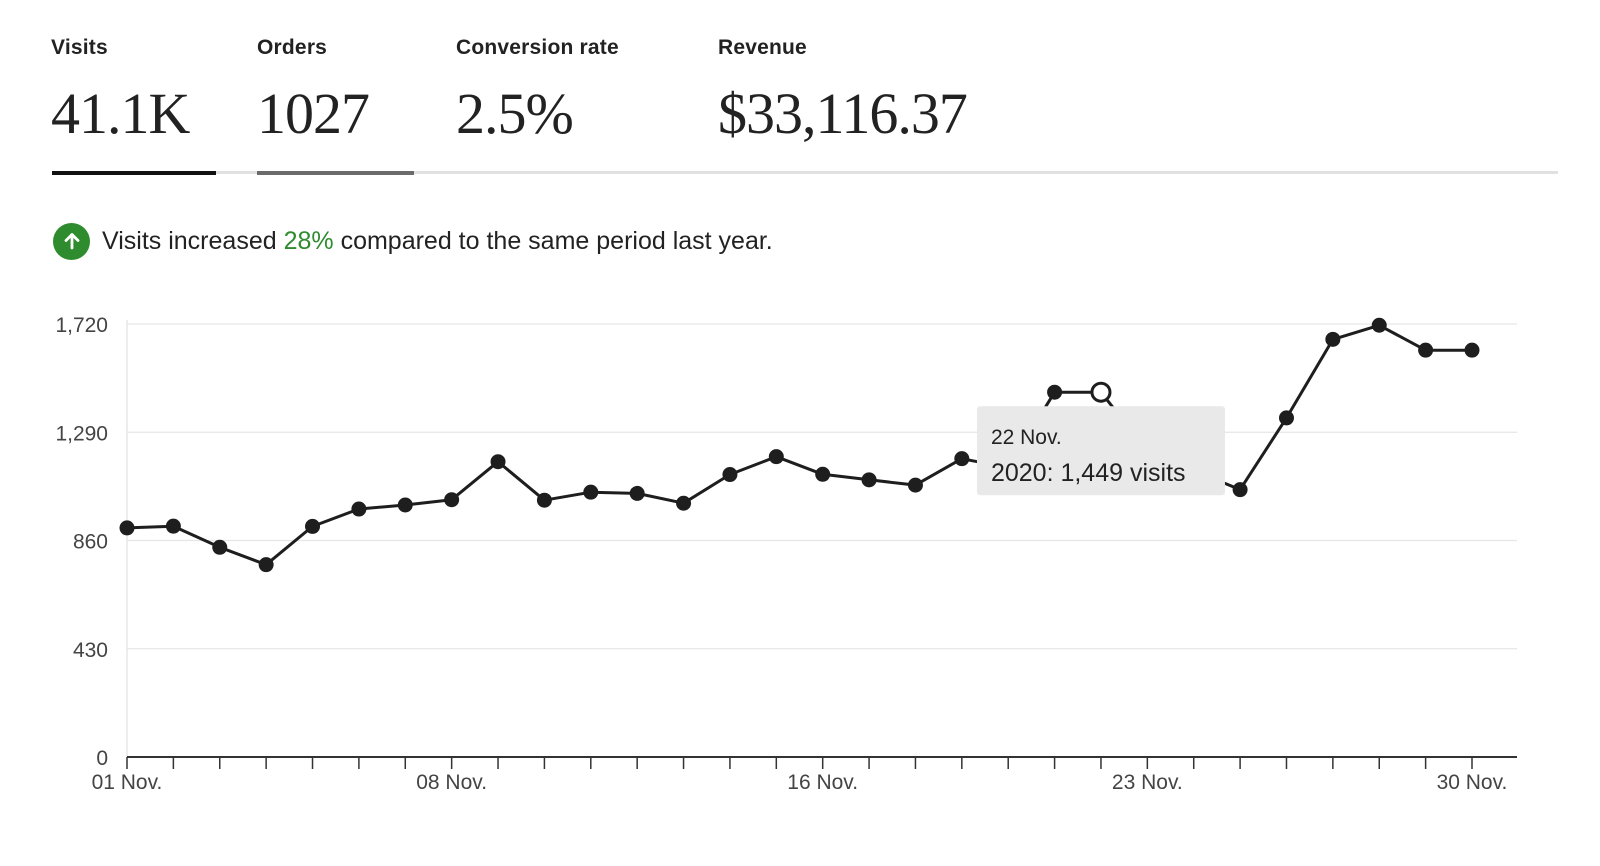 This screenshot has height=866, width=1600. Describe the element at coordinates (762, 47) in the screenshot. I see `metric-label: Revenue` at that location.